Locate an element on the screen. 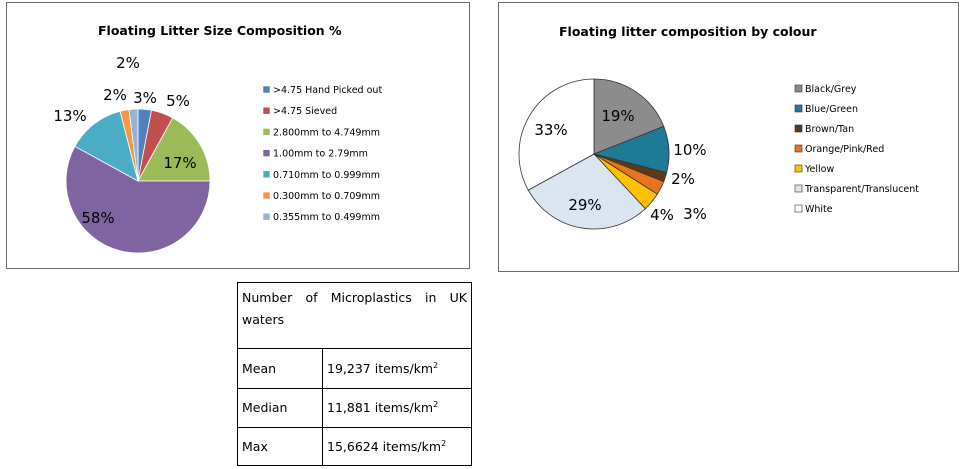 Image resolution: width=963 pixels, height=469 pixels. pie-slice-white is located at coordinates (556, 134).